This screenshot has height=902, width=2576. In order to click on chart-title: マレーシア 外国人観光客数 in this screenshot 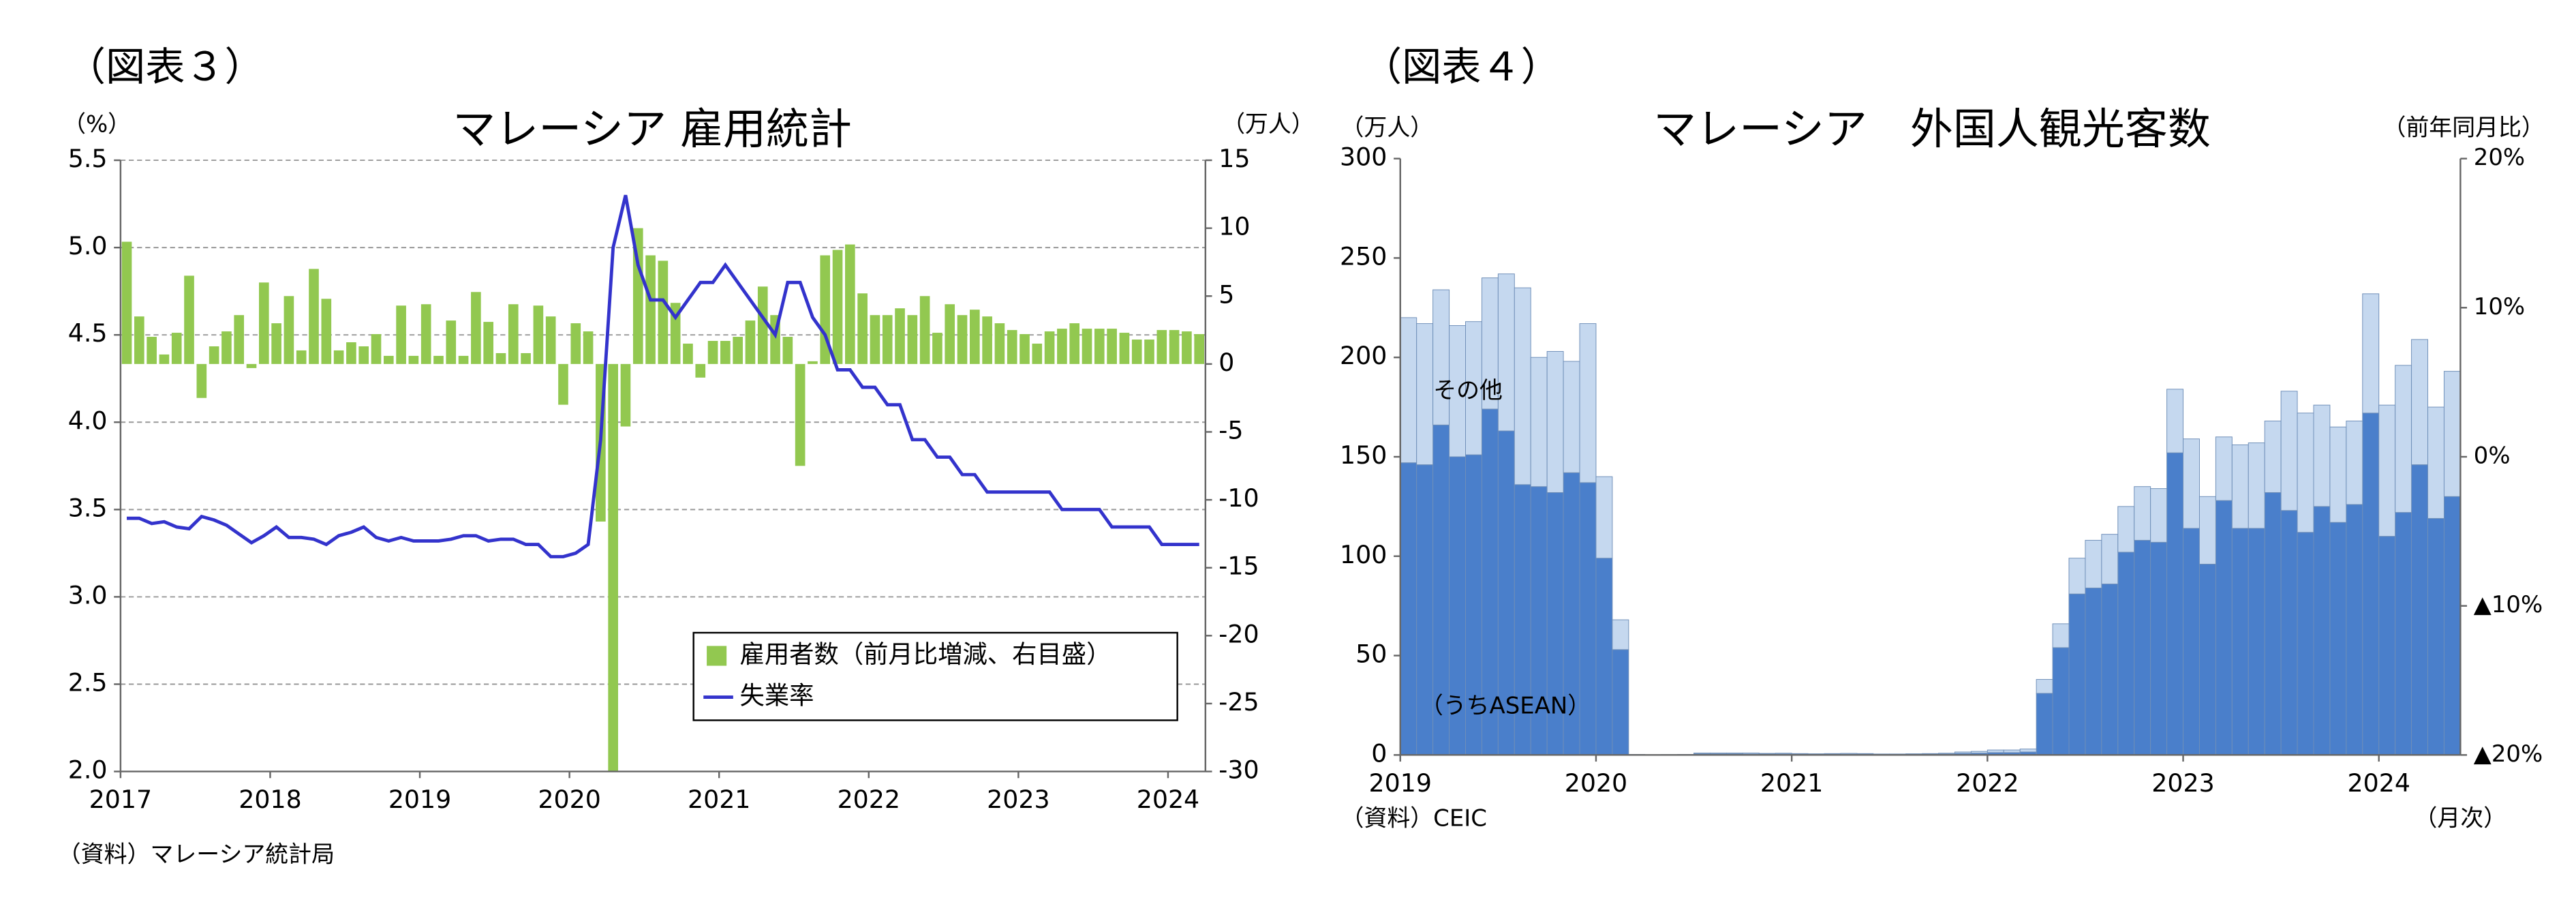, I will do `click(1932, 129)`.